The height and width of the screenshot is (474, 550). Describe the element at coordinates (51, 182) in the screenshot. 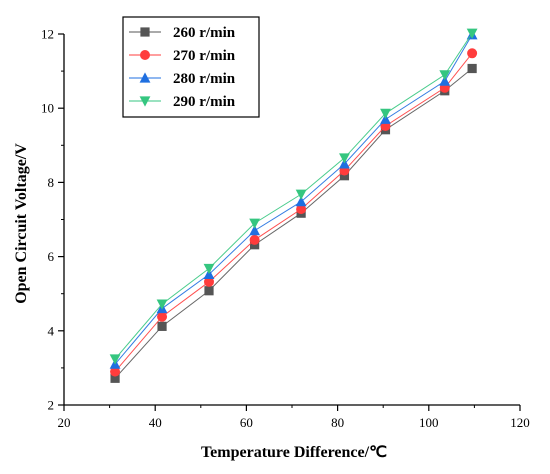

I see `y-tick-label: 8` at that location.